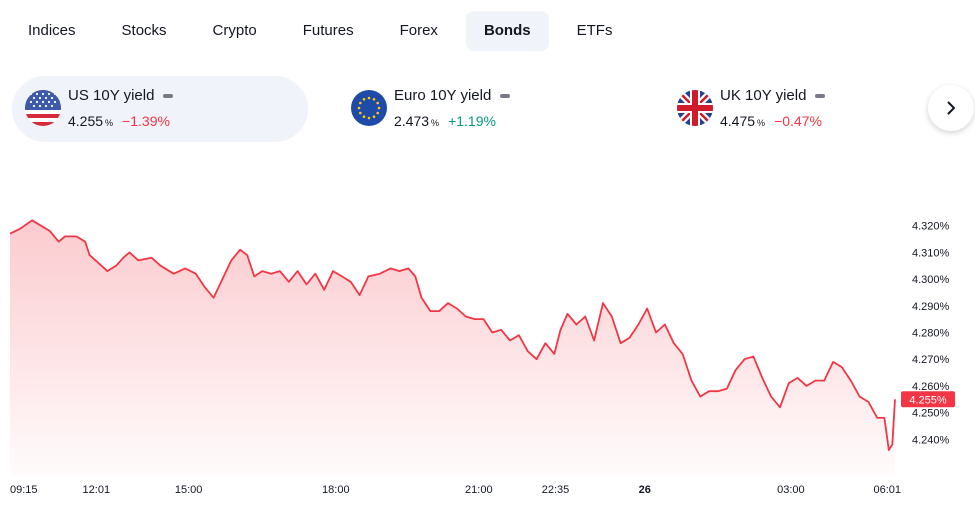  I want to click on card-change: −1.39%, so click(146, 121).